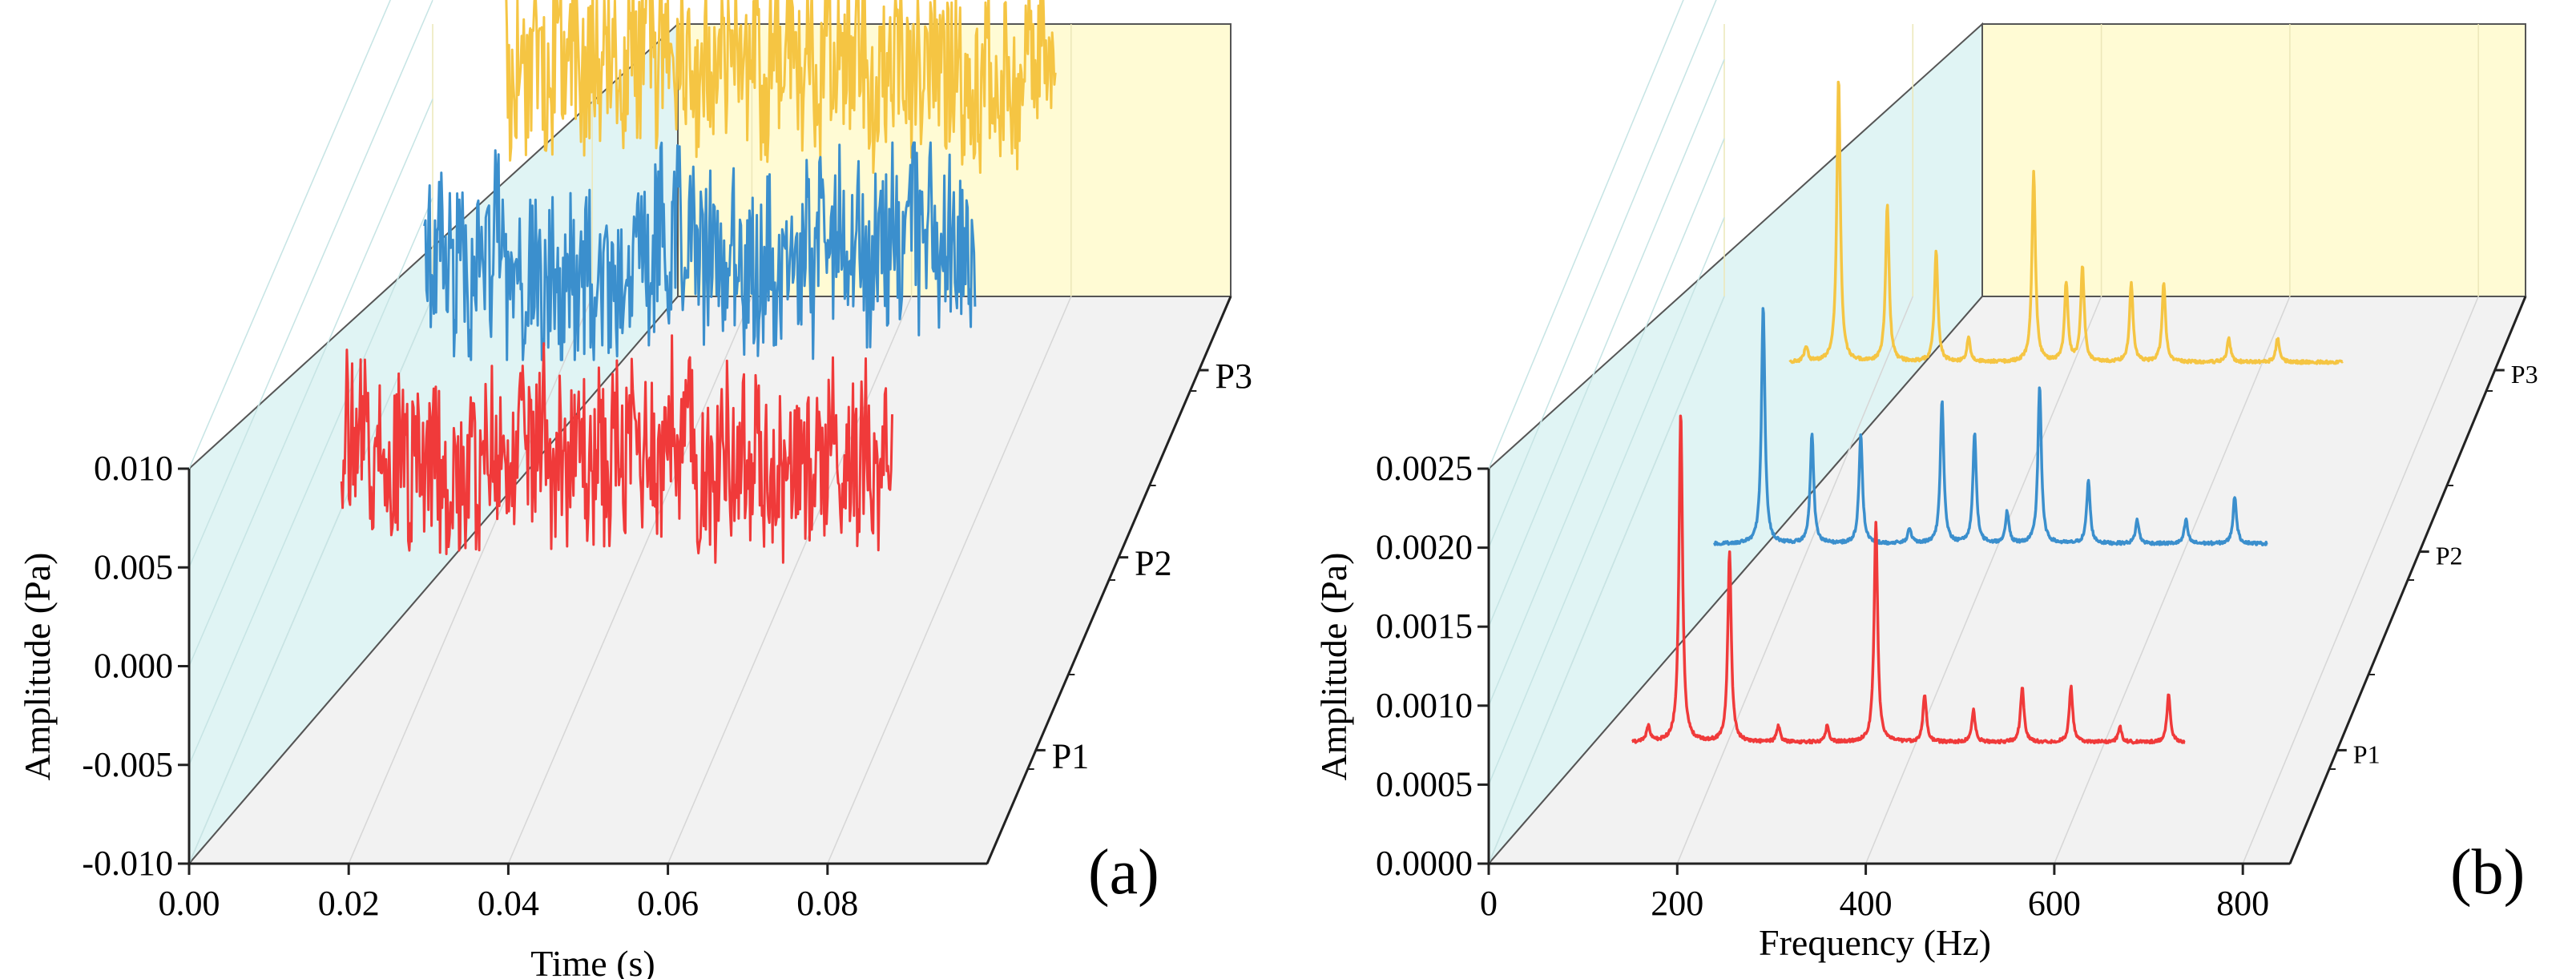 Image resolution: width=2576 pixels, height=979 pixels. Describe the element at coordinates (1424, 864) in the screenshot. I see `y-tick-label: 0.0000` at that location.